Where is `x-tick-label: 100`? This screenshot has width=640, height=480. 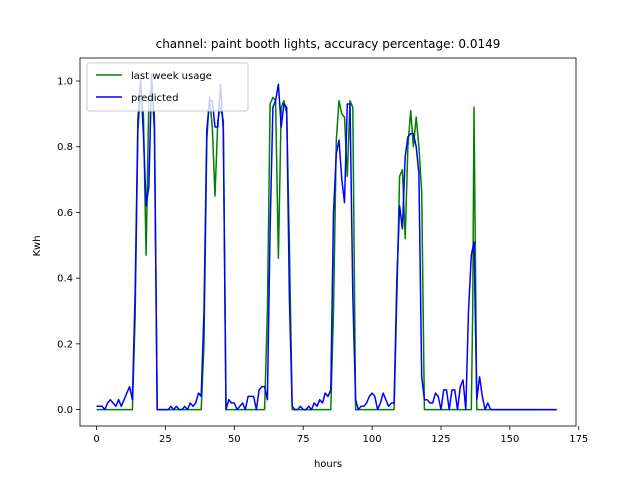 x-tick-label: 100 is located at coordinates (372, 439).